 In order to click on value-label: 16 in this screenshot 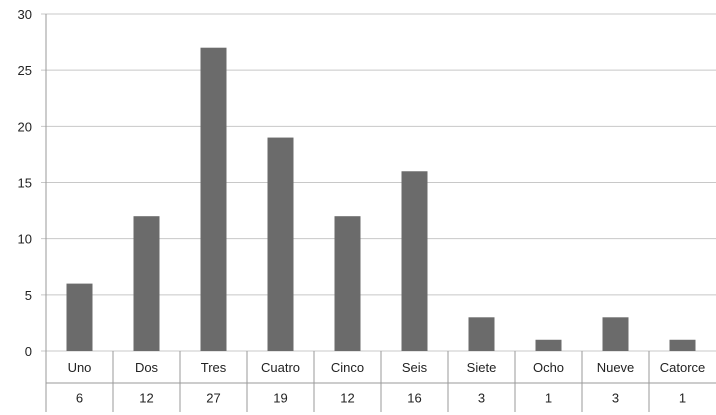, I will do `click(414, 398)`.